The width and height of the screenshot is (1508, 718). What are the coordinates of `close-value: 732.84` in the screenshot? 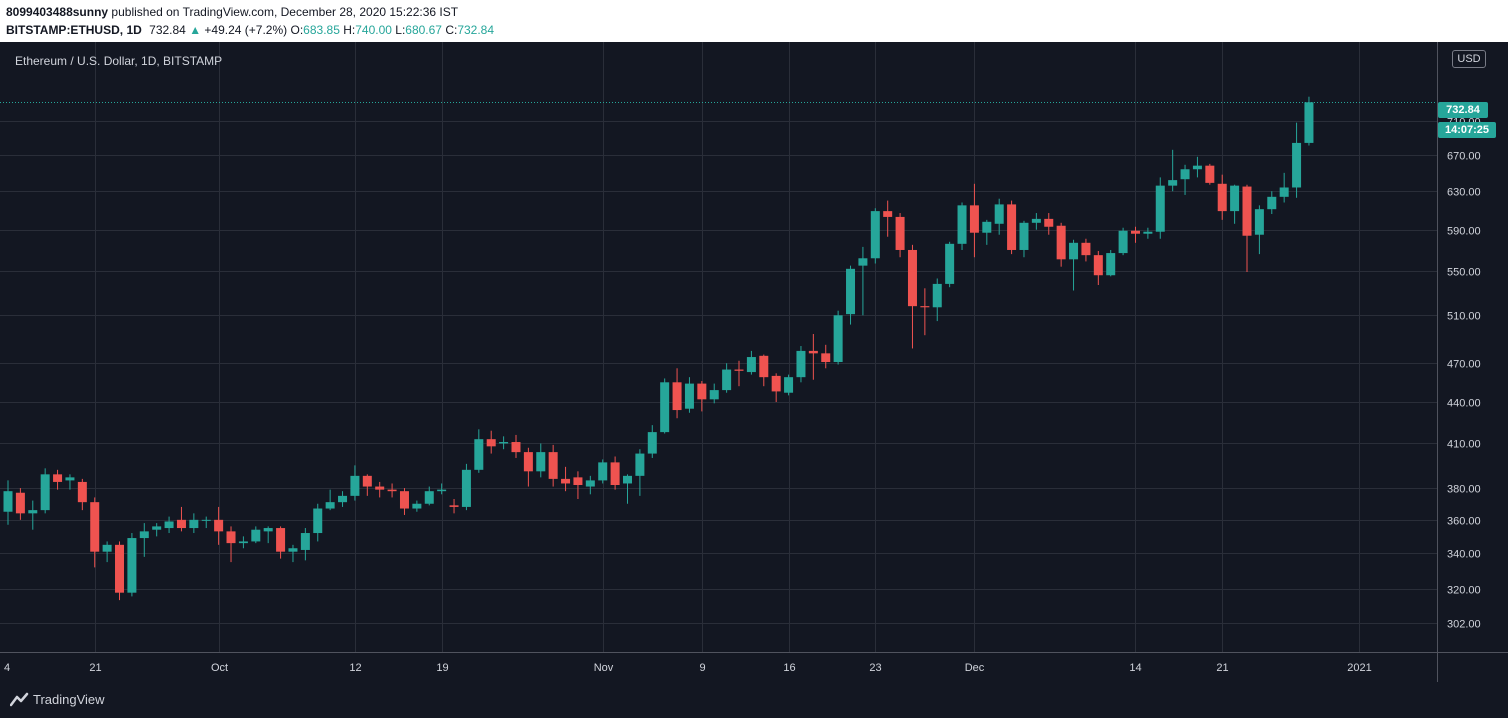 It's located at (476, 30).